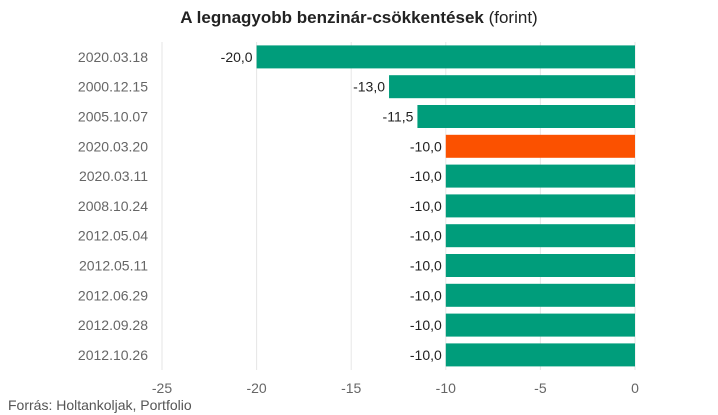 The width and height of the screenshot is (718, 415). I want to click on category-label: 2012.05.11, so click(113, 266).